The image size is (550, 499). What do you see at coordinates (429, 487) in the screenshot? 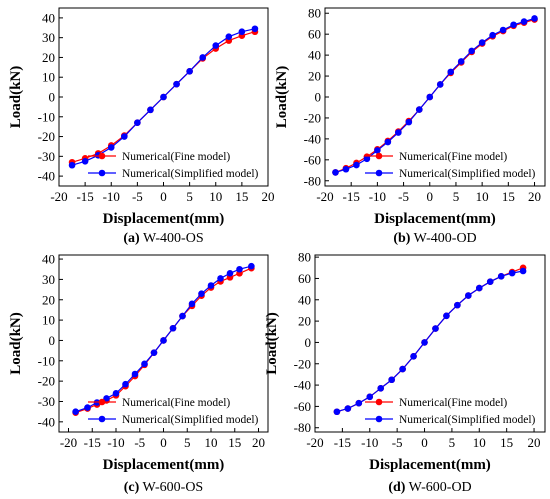
I see `panel-caption: (d) W-600-OD` at bounding box center [429, 487].